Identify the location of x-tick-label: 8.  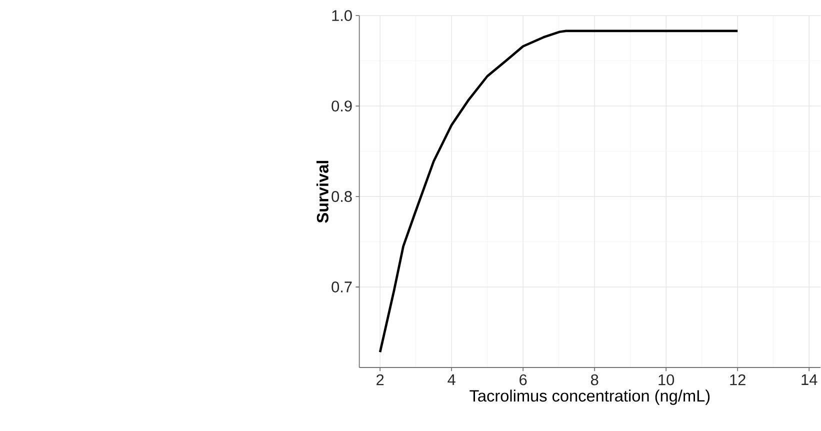
(594, 380).